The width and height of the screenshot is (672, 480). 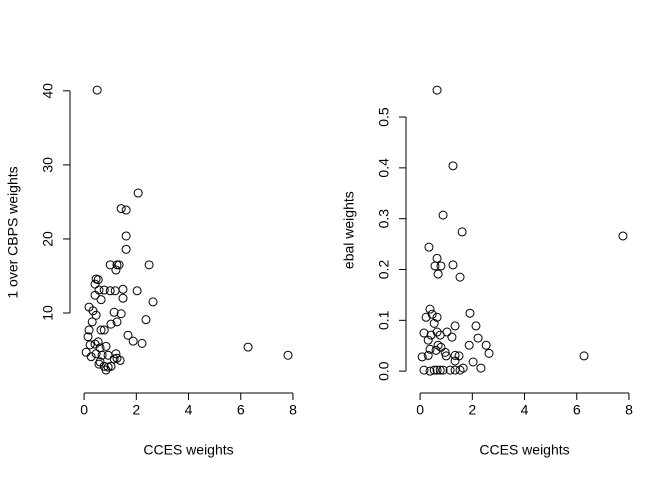 I want to click on y-tick-label: 0.5, so click(x=384, y=117).